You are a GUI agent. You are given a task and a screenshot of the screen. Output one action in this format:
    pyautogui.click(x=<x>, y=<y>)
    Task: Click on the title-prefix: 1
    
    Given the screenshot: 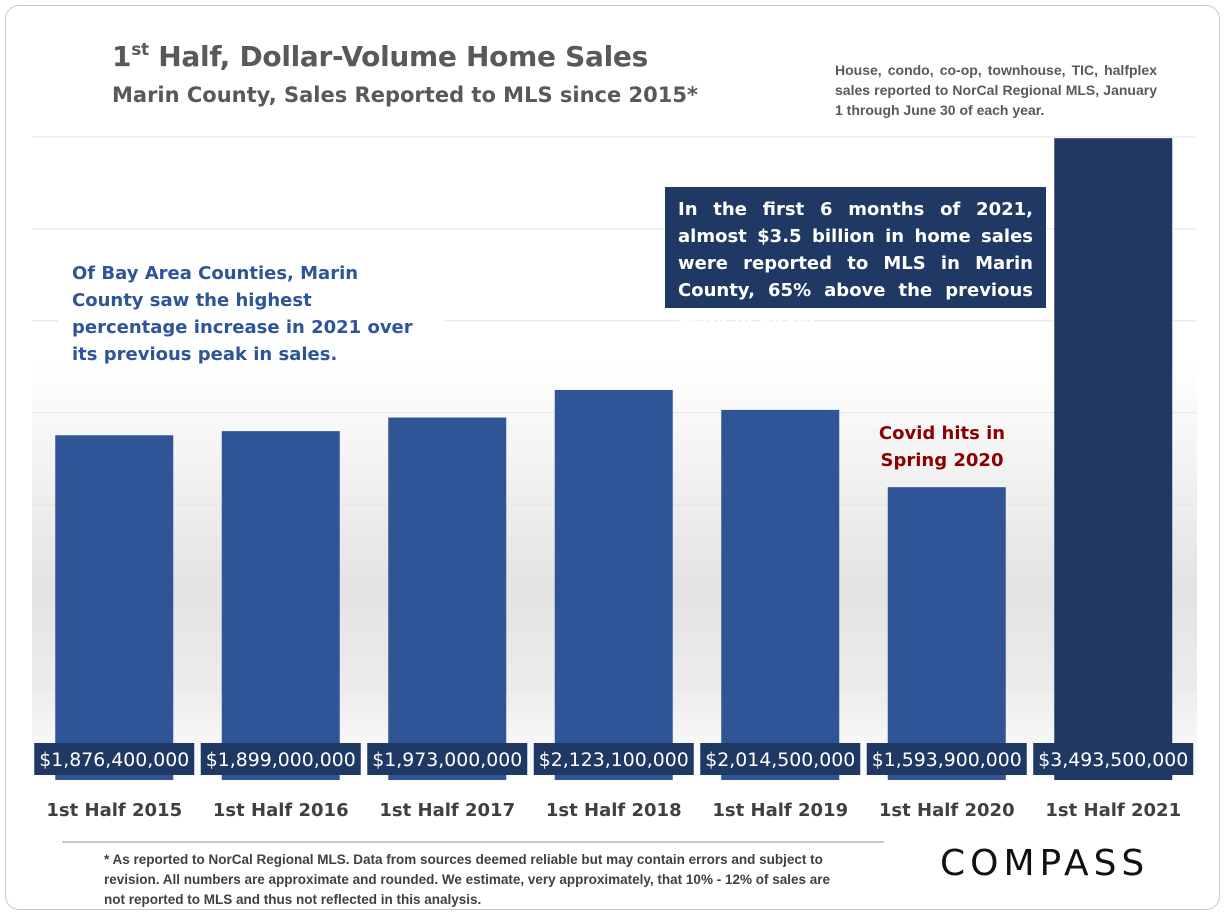 What is the action you would take?
    pyautogui.click(x=122, y=56)
    